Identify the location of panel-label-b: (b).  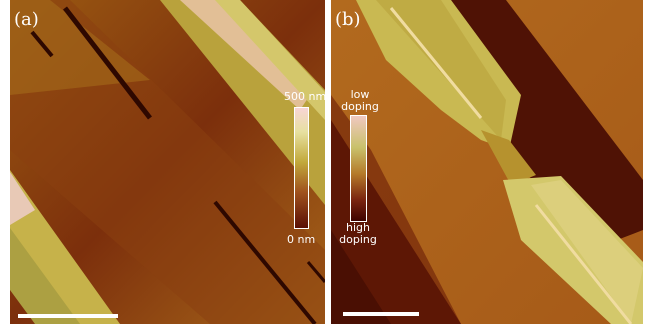
(348, 19).